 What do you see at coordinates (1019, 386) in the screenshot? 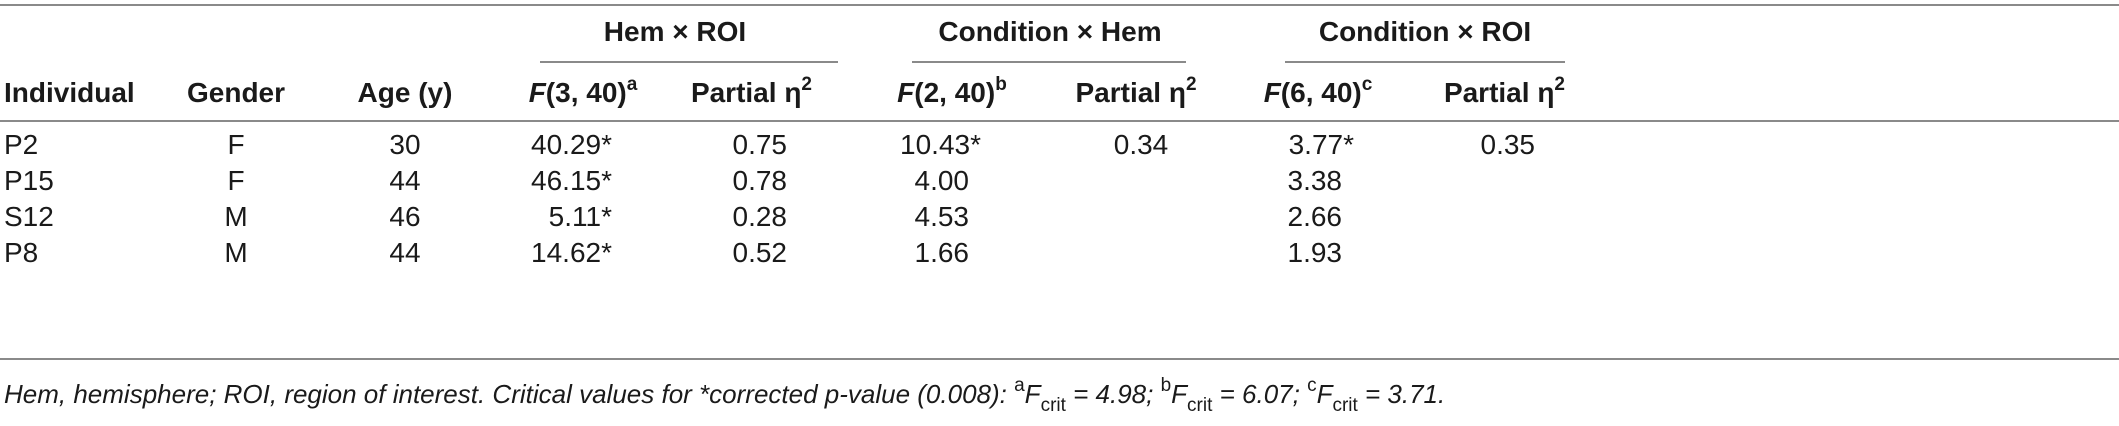
I see `footnote-marker-a: a` at bounding box center [1019, 386].